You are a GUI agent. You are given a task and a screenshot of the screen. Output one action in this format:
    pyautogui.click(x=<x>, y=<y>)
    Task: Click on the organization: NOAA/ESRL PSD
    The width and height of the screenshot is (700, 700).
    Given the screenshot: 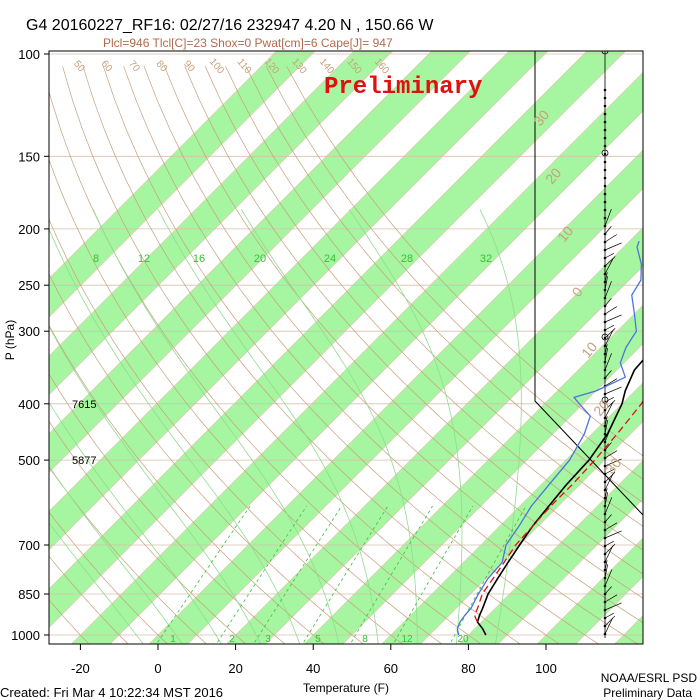 What is the action you would take?
    pyautogui.click(x=649, y=678)
    